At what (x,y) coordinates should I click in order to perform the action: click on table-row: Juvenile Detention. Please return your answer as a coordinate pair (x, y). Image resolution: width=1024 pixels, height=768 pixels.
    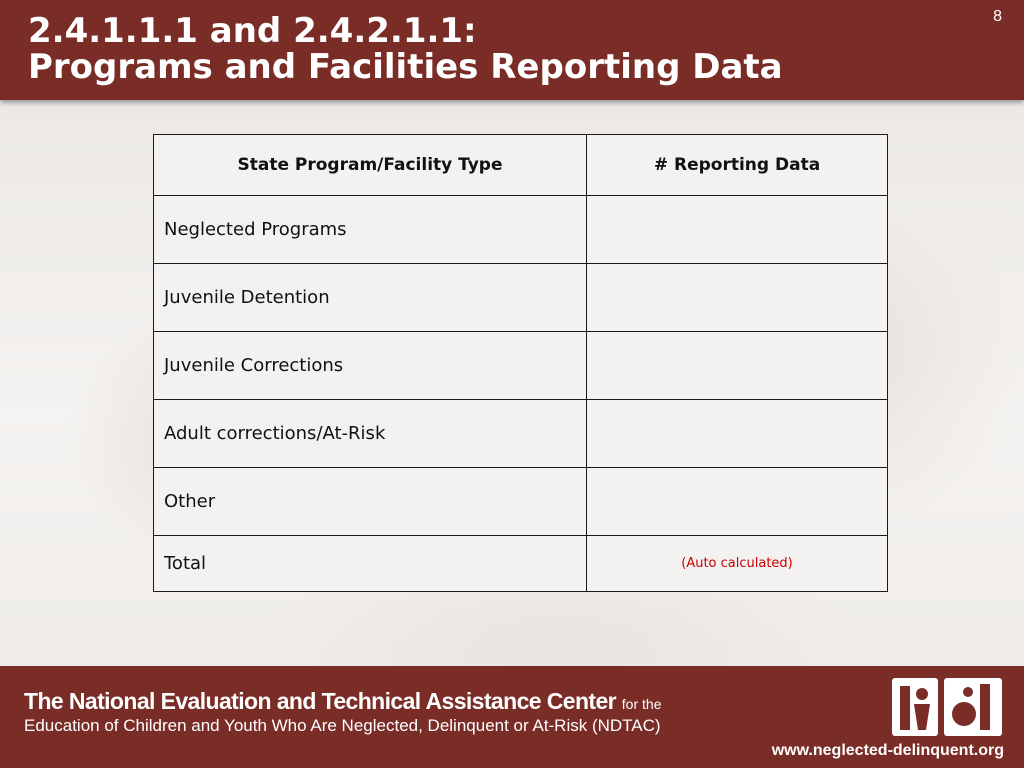
    Looking at the image, I should click on (520, 297).